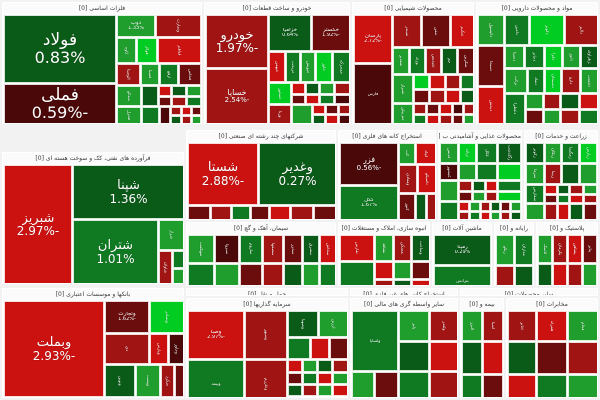  Describe the element at coordinates (449, 61) in the screenshot. I see `treemap-tile: جم` at that location.